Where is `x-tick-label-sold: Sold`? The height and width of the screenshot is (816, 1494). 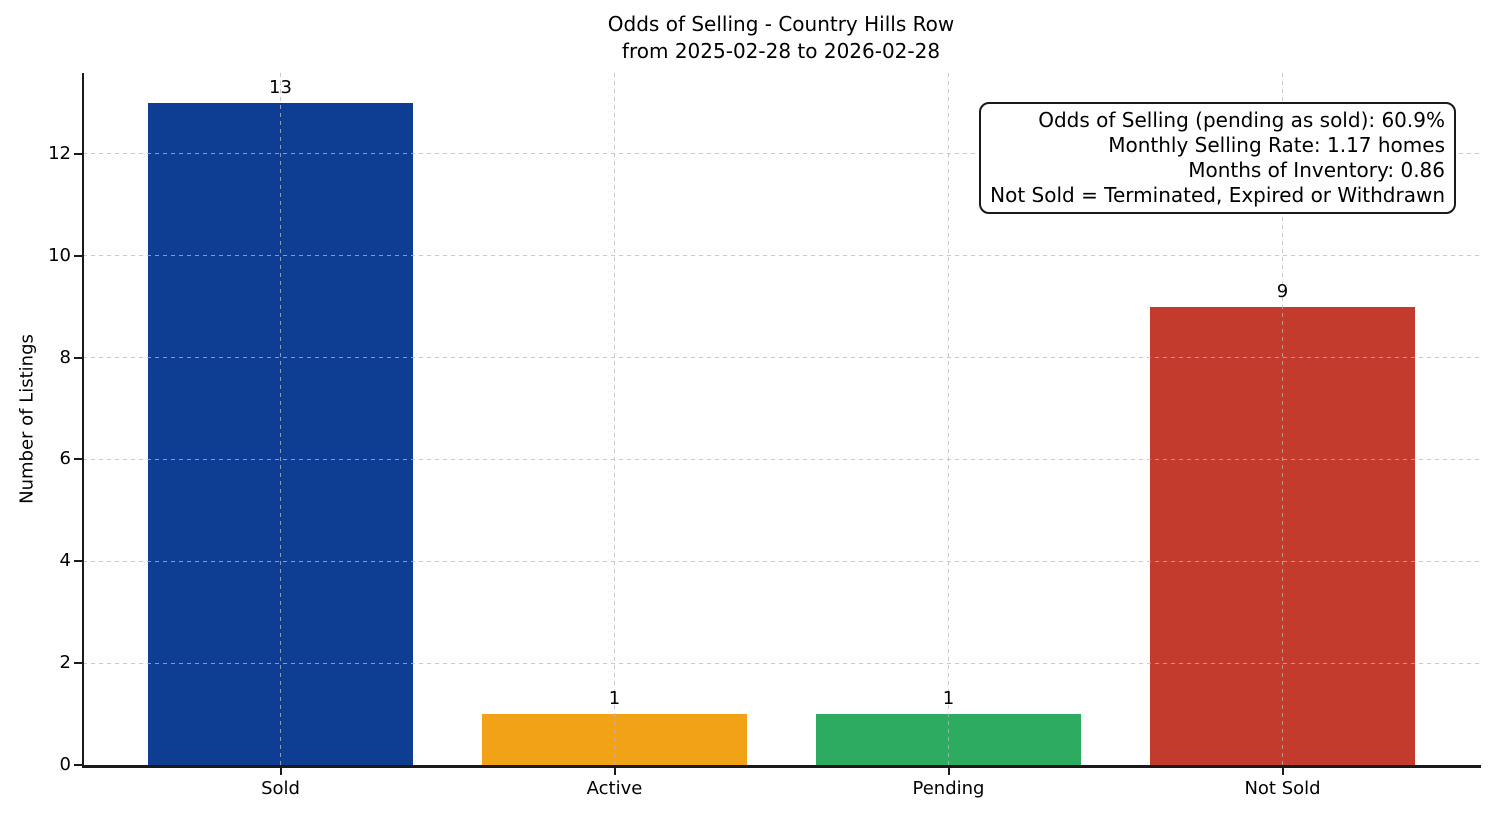
x-tick-label-sold: Sold is located at coordinates (280, 788).